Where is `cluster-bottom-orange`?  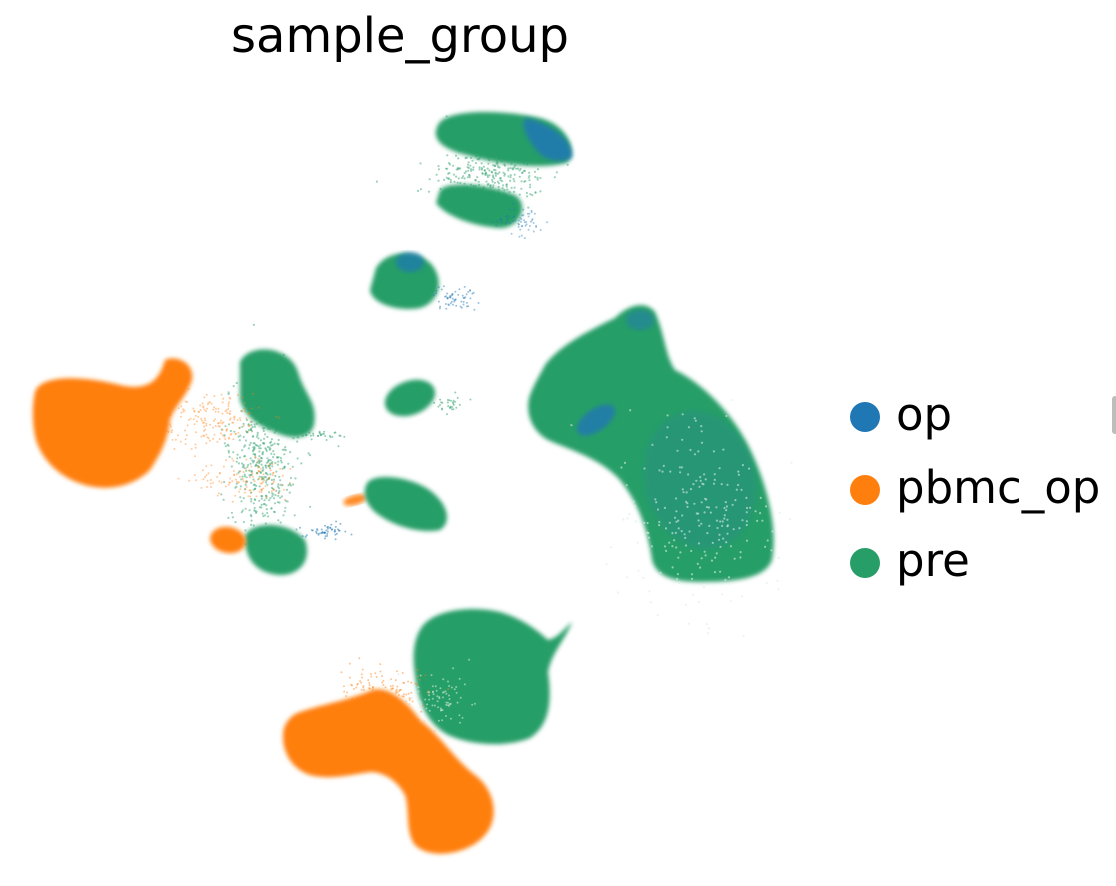
cluster-bottom-orange is located at coordinates (388, 771).